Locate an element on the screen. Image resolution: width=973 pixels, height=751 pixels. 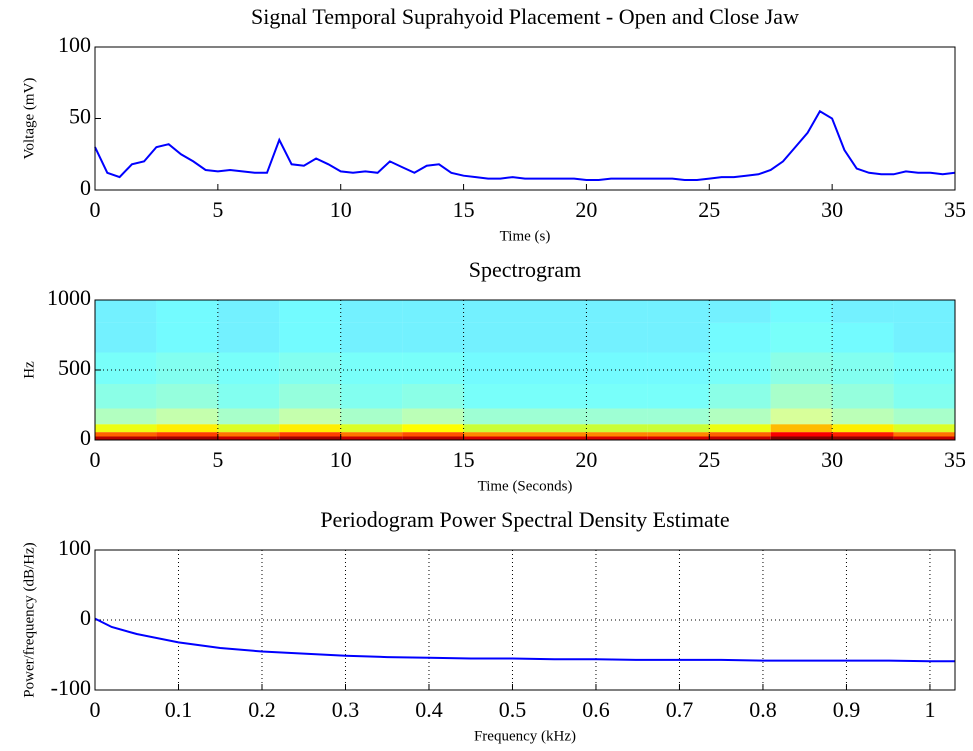
x-axis-label: Time (s) is located at coordinates (525, 236).